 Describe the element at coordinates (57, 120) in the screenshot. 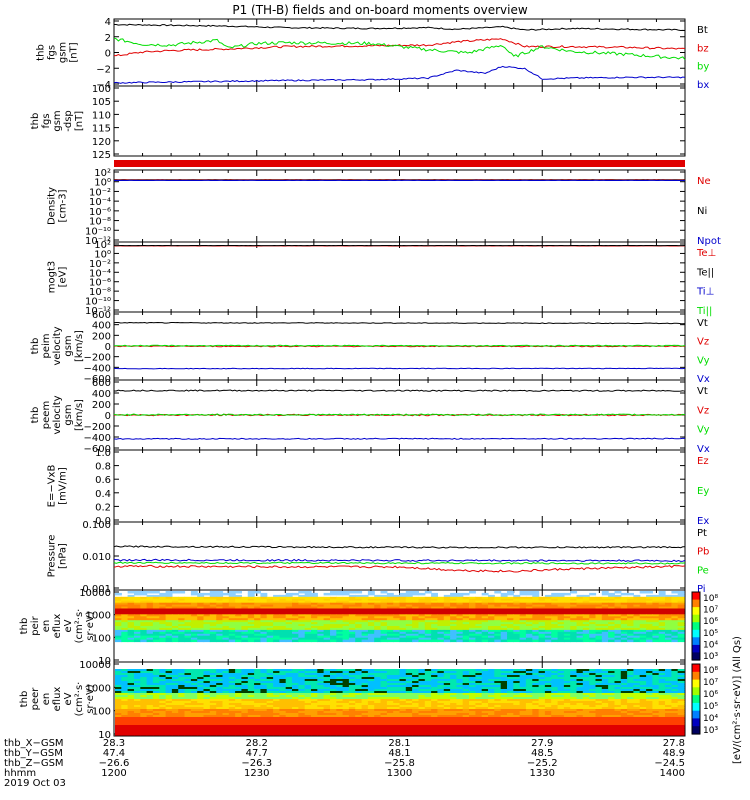

I see `panel-2-ylabel: gsm` at that location.